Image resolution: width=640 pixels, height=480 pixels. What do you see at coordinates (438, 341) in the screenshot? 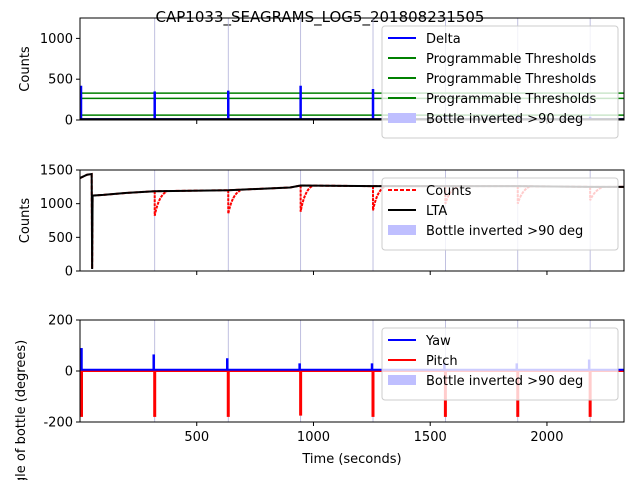
I see `legend-label: Yaw` at bounding box center [438, 341].